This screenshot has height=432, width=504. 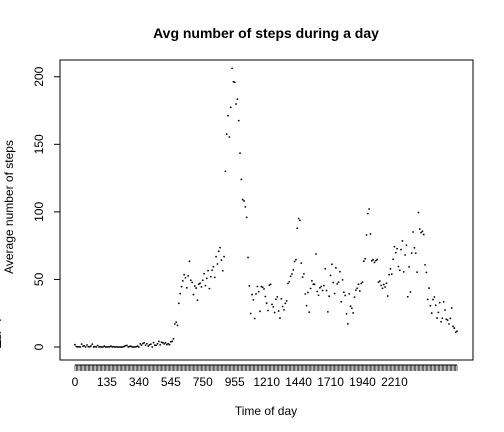 What do you see at coordinates (39, 346) in the screenshot?
I see `y-tick-label: 0` at bounding box center [39, 346].